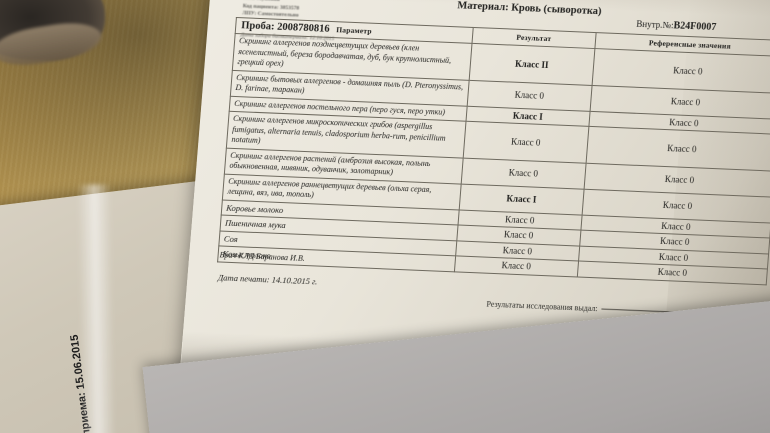  What do you see at coordinates (531, 64) in the screenshot?
I see `cell-result: Класс II` at bounding box center [531, 64].